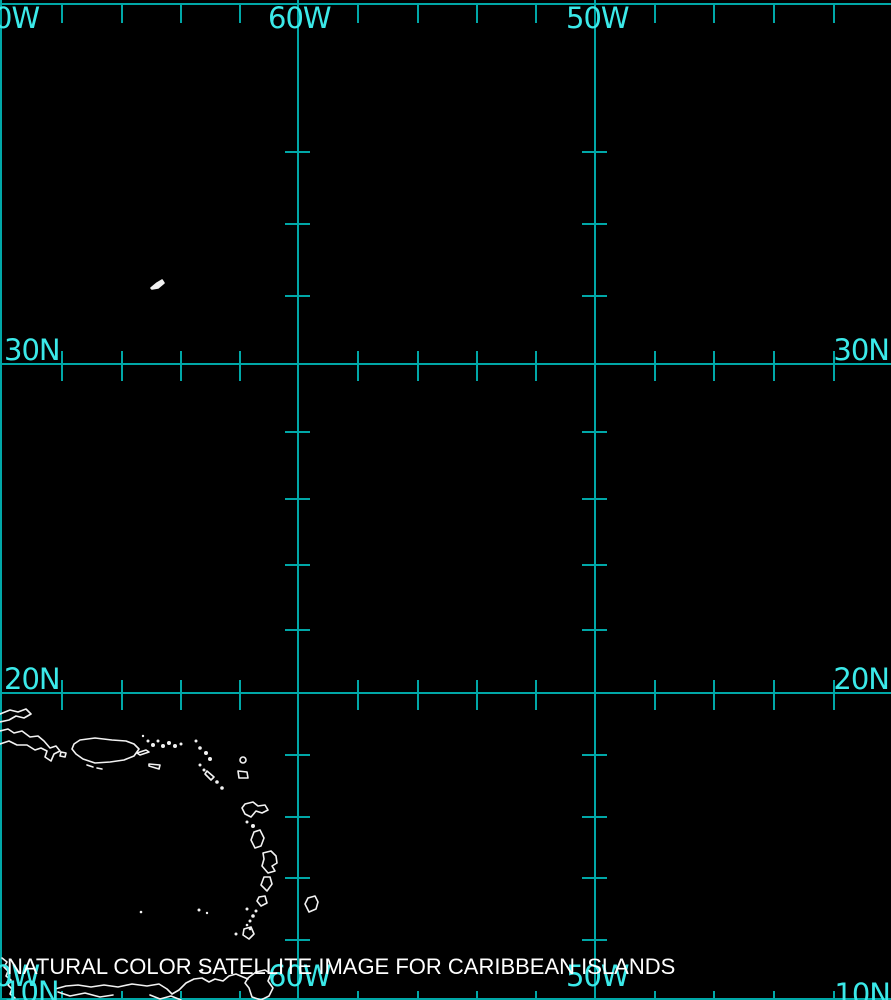 The image size is (891, 1000). What do you see at coordinates (20, 18) in the screenshot?
I see `grid-label-top-70w: 0W` at bounding box center [20, 18].